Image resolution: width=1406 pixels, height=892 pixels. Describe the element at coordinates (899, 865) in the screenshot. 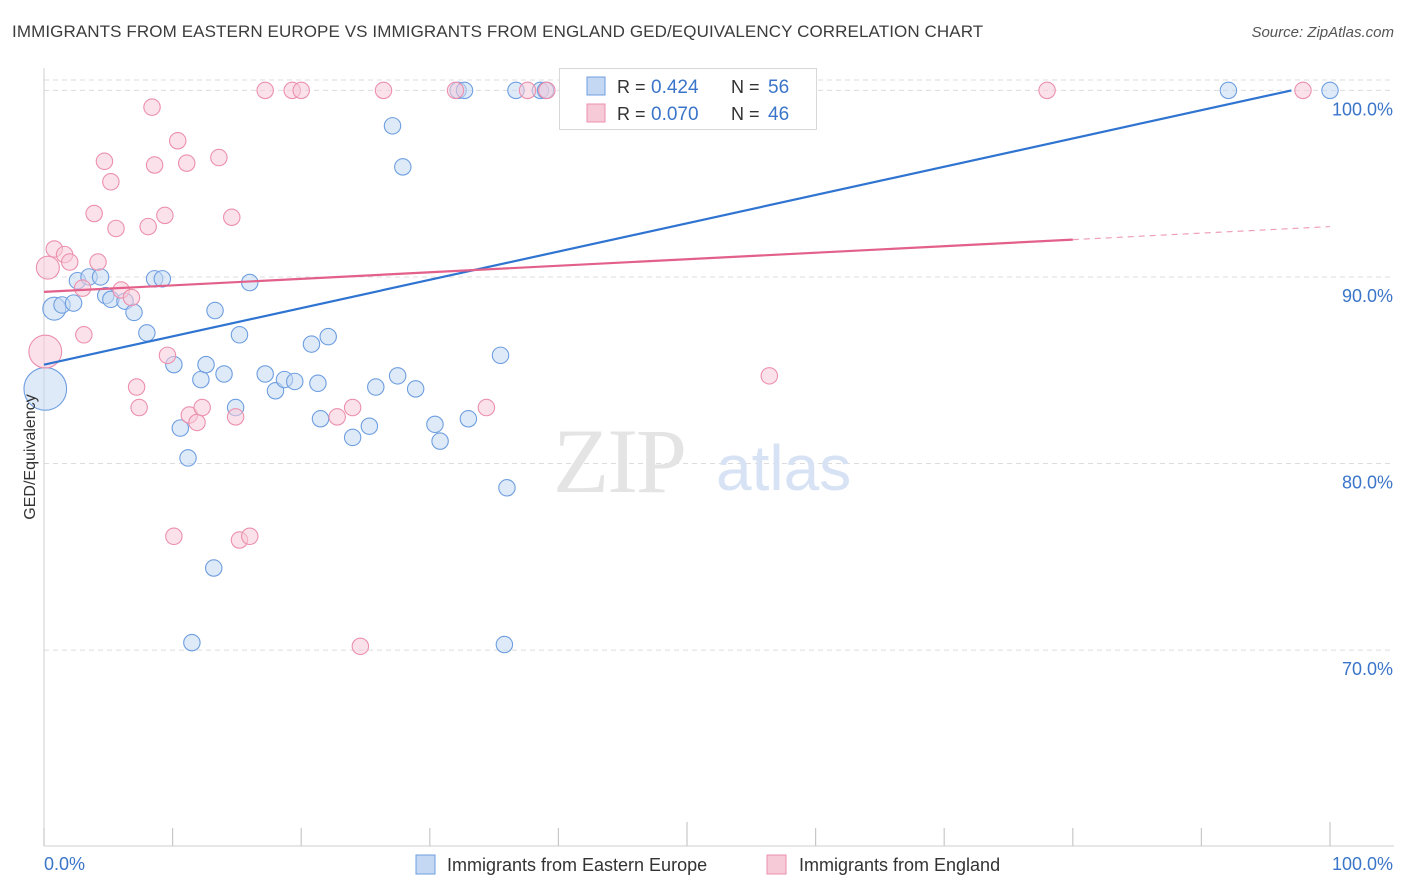

I see `series-legend-label-pink: Immigrants from England` at that location.